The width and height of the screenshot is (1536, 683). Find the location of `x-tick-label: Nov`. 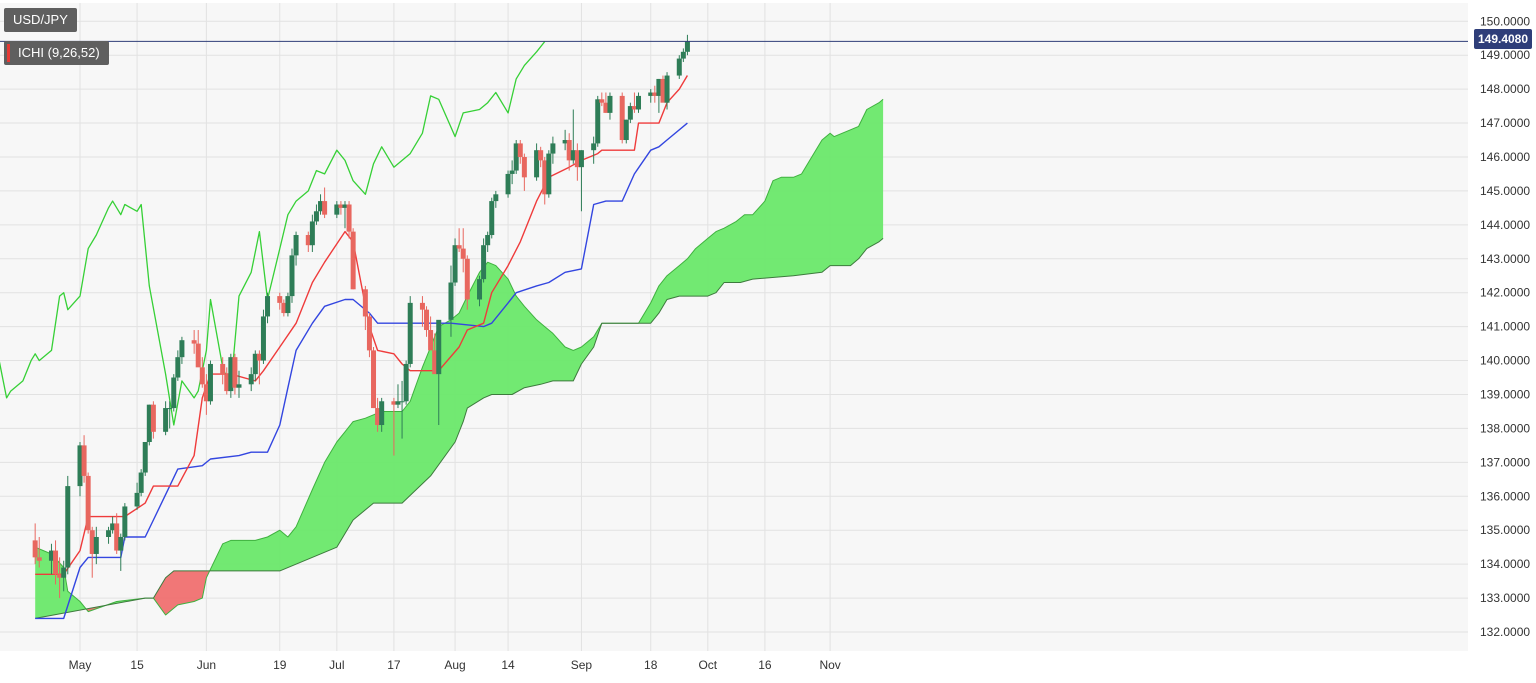

x-tick-label: Nov is located at coordinates (829, 665).